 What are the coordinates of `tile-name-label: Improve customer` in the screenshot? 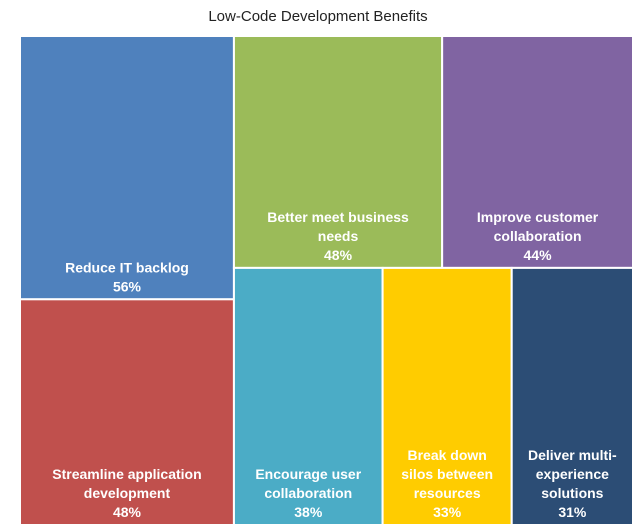 It's located at (538, 217).